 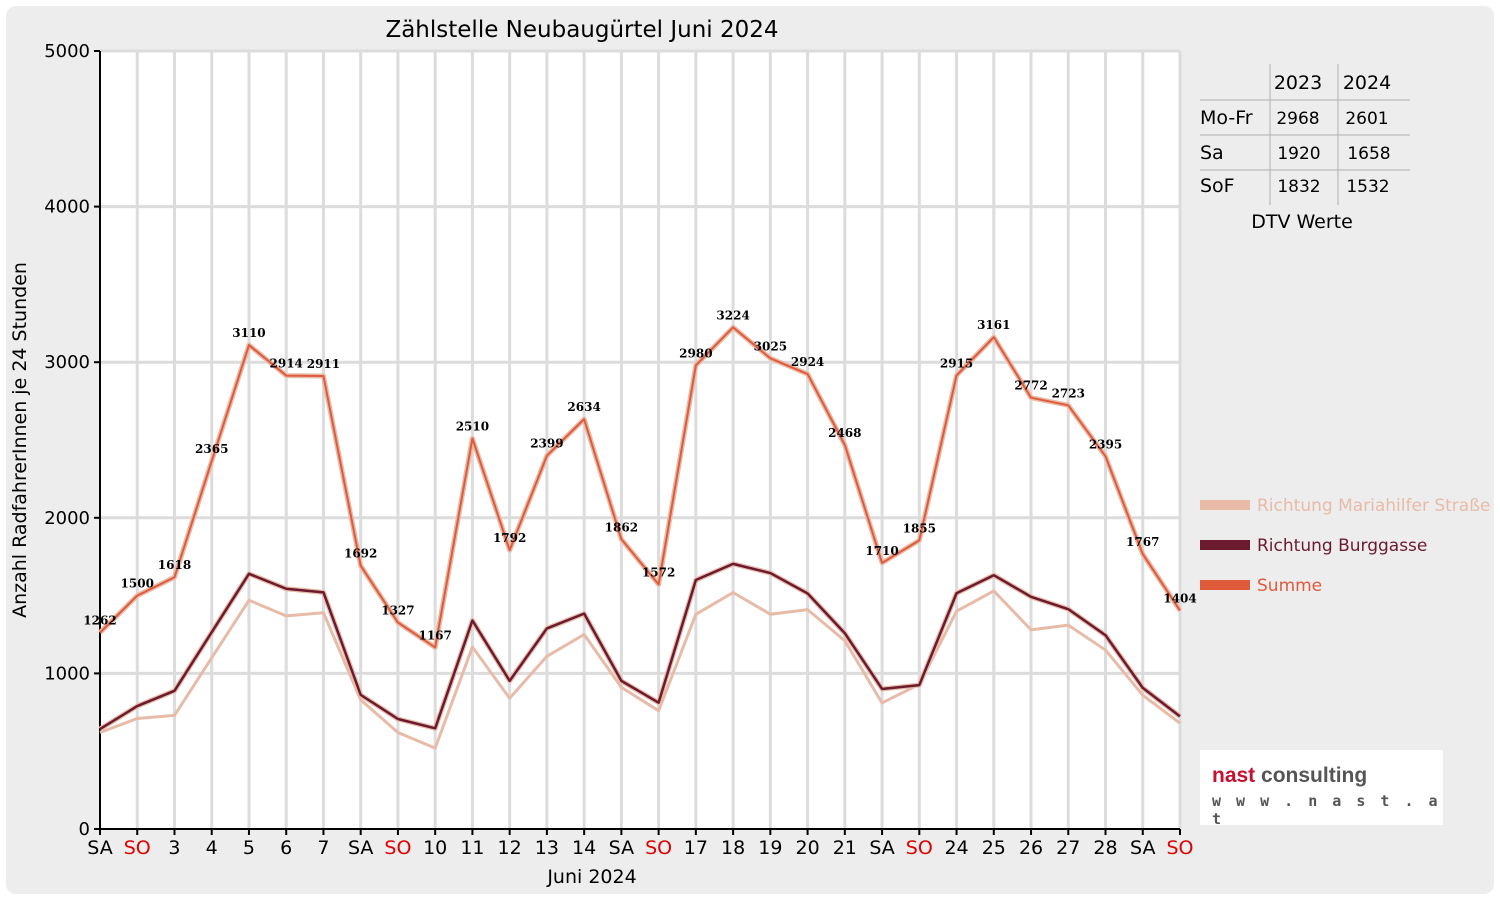 I want to click on x-tick-label: 20, so click(x=807, y=848).